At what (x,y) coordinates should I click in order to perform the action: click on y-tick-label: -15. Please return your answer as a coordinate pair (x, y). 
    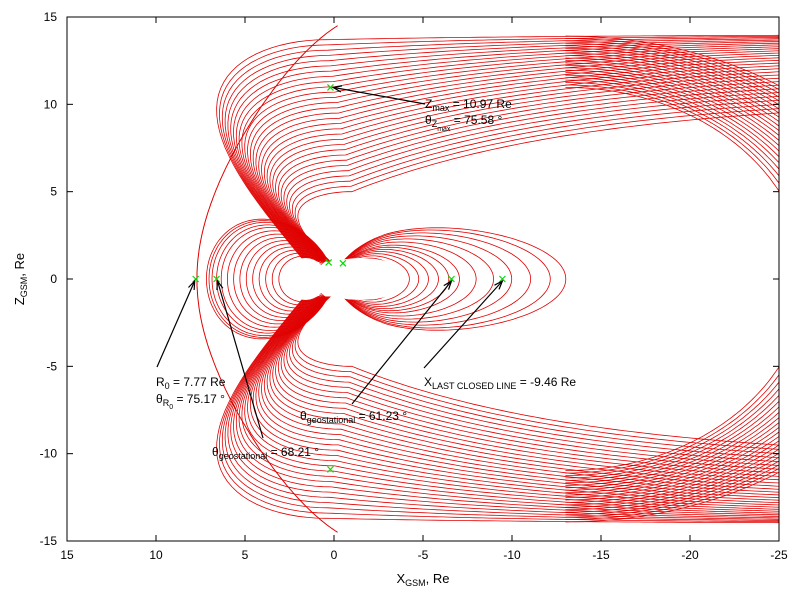
    Looking at the image, I should click on (49, 541).